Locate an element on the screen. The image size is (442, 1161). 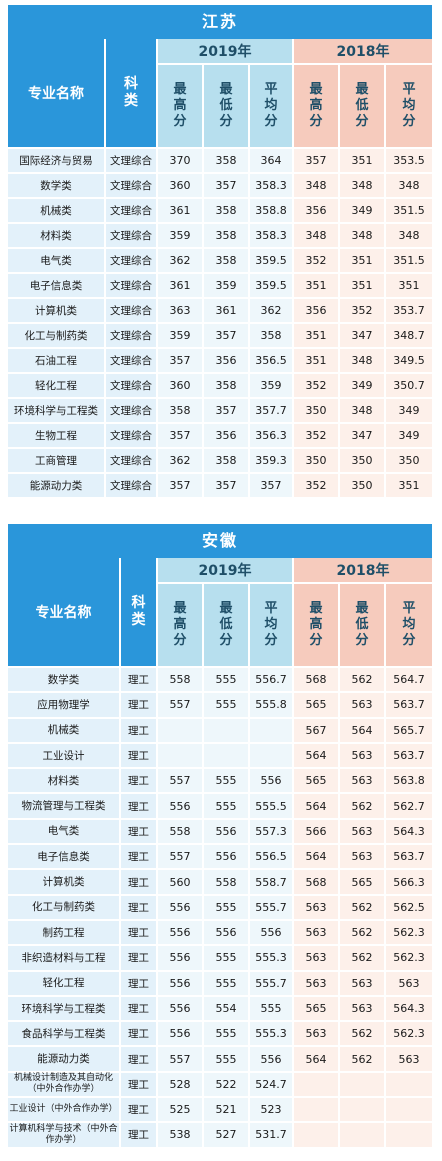
2018-max is located at coordinates (317, 1109).